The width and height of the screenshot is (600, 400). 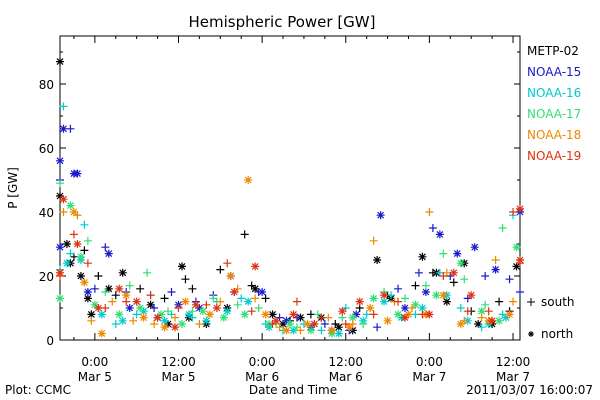 I want to click on legend-entry: METP-02, so click(x=553, y=51).